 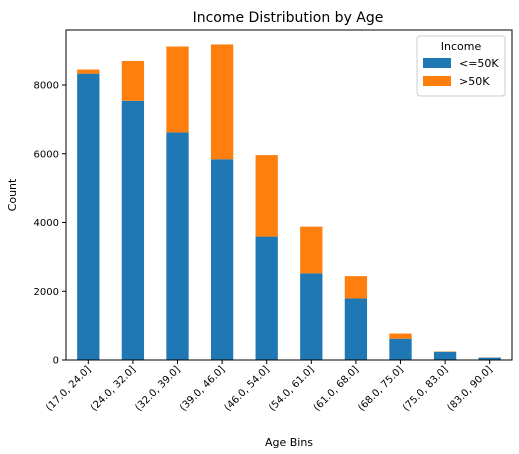 I want to click on x-tick-label: (75.0, 83.0], so click(x=425, y=388).